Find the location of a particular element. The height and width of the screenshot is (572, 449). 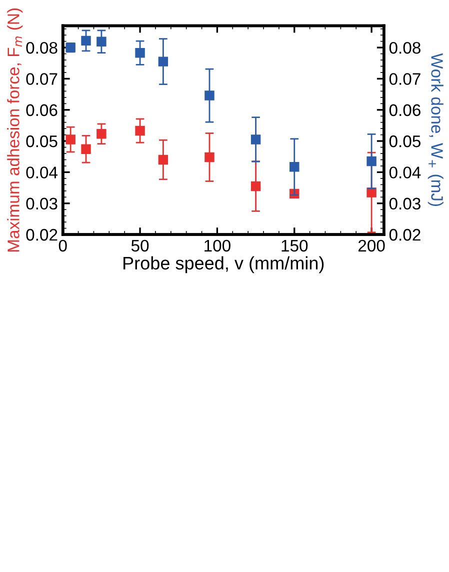

x-axis-title: Probe speed, v (mm/min) is located at coordinates (224, 265).